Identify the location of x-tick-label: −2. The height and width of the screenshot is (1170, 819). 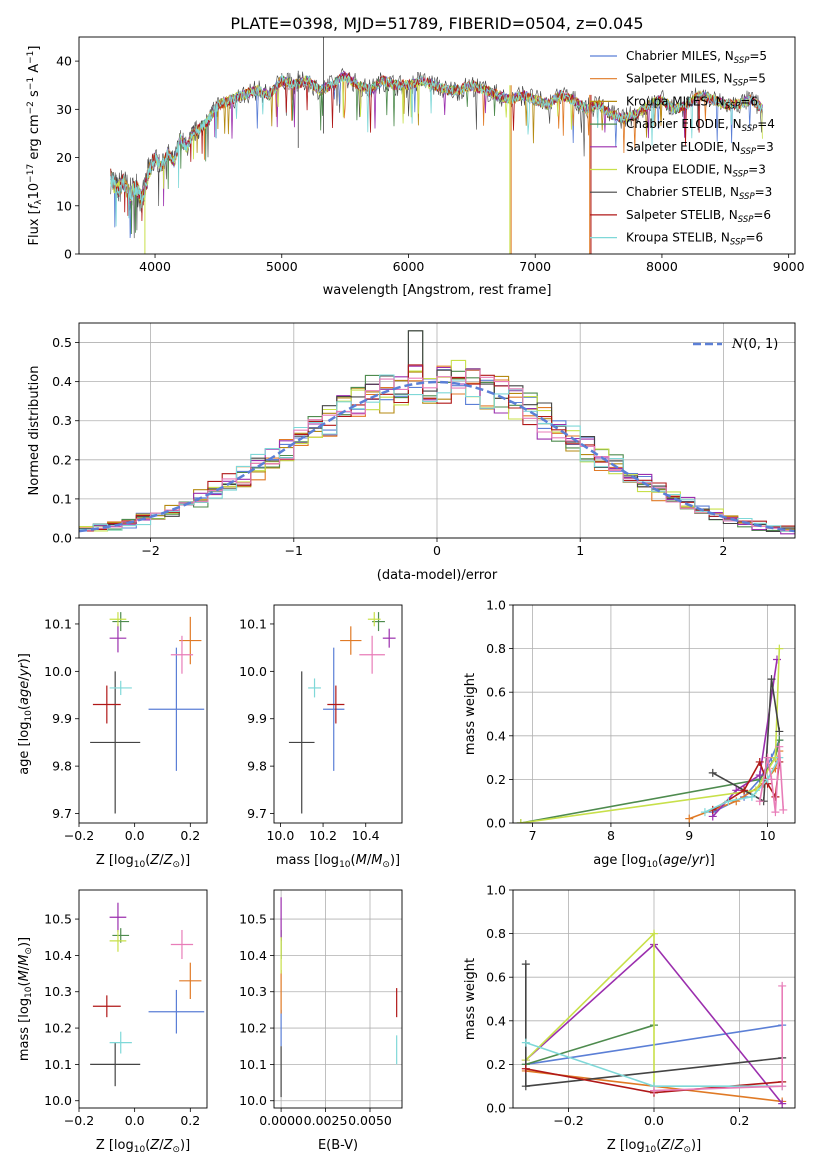
(150, 550).